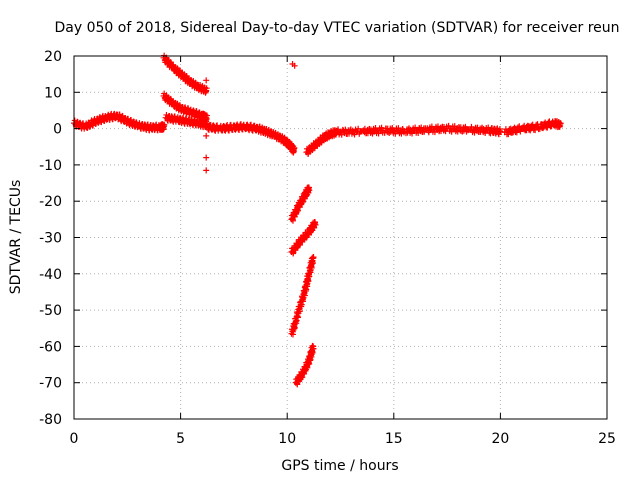 The width and height of the screenshot is (640, 480). I want to click on x-tick-label: 0, so click(74, 439).